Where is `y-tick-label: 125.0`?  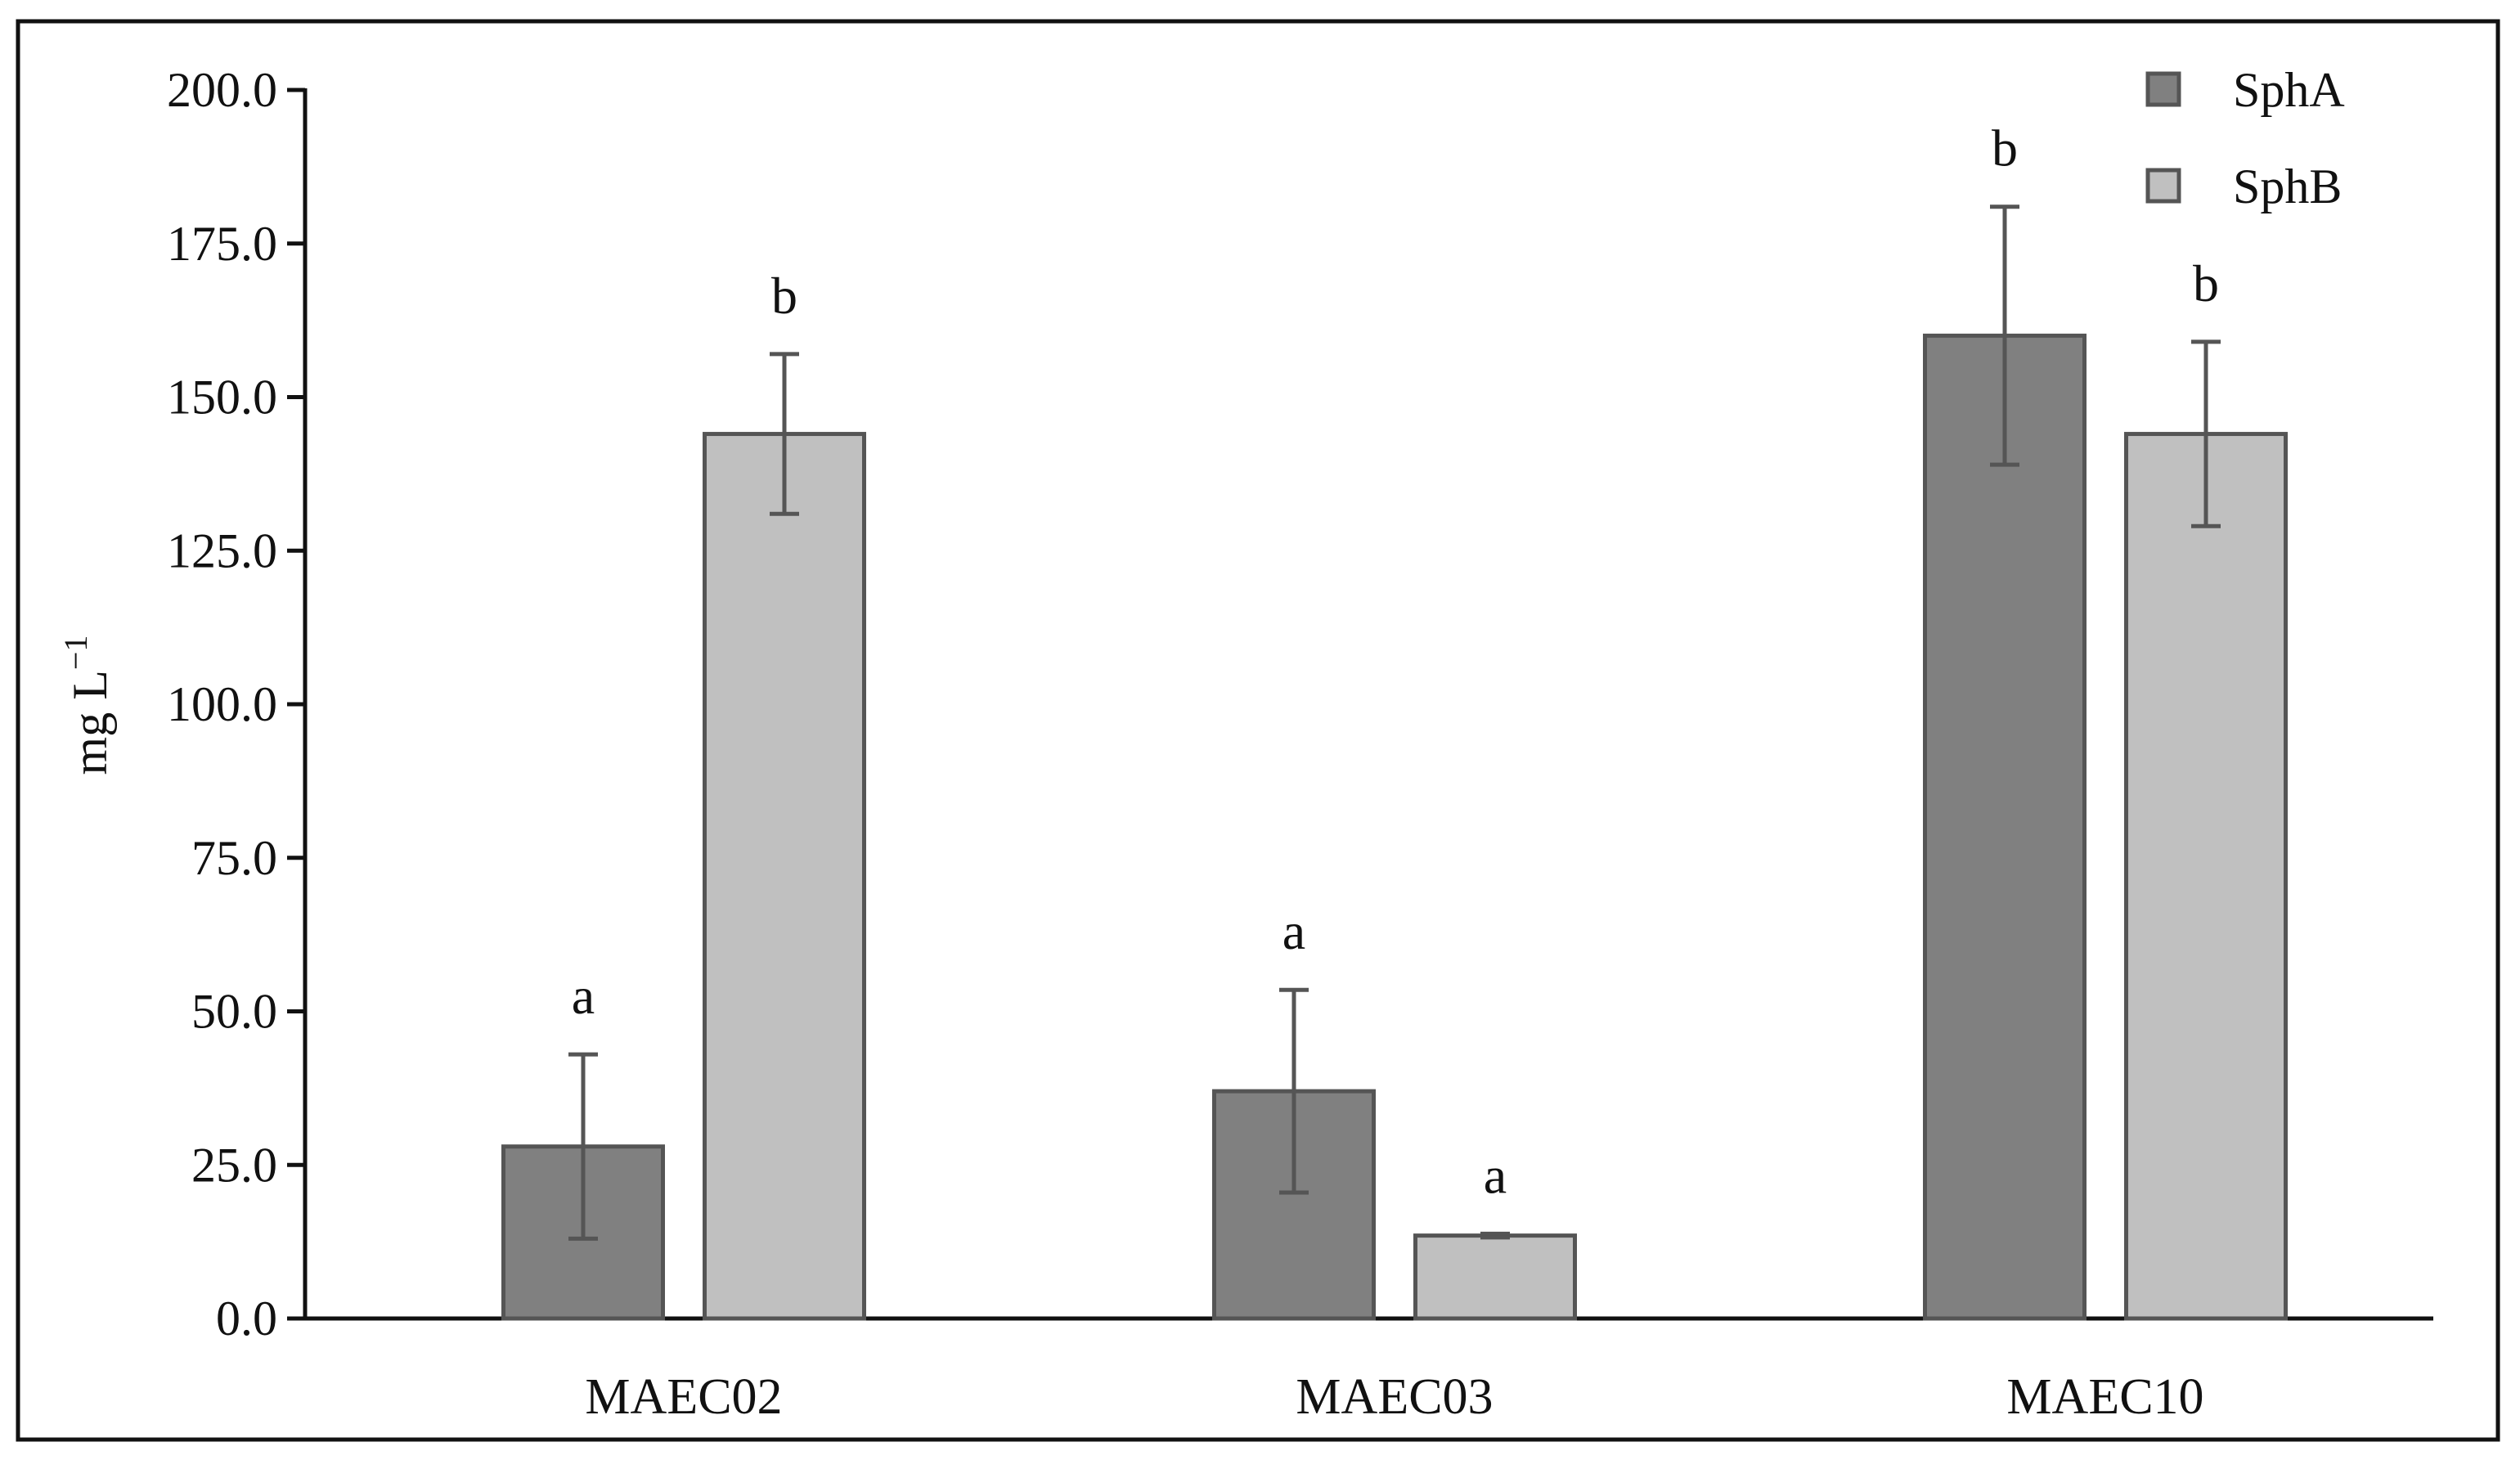 y-tick-label: 125.0 is located at coordinates (222, 550).